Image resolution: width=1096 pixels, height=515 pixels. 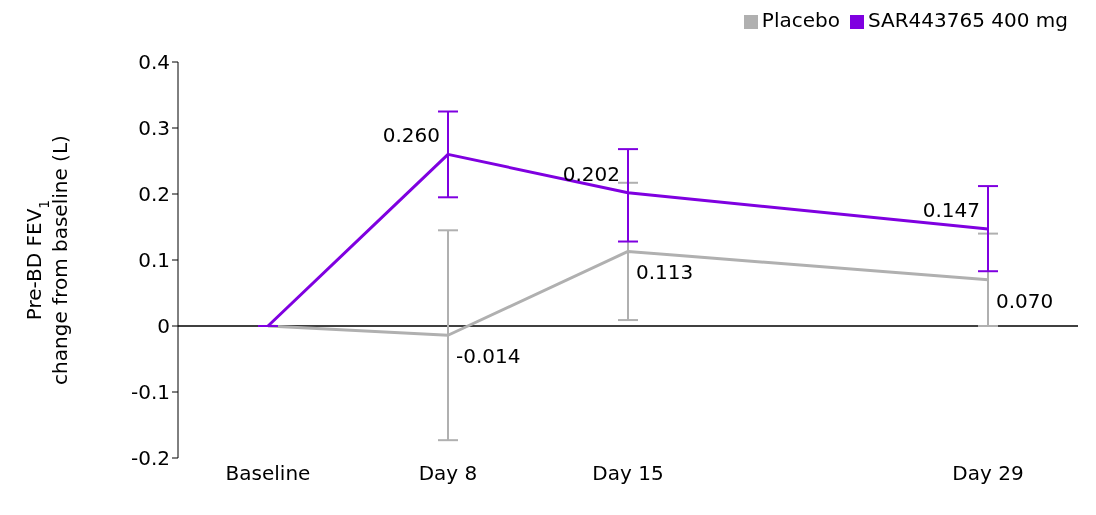 I want to click on x-tick-label: Day 8, so click(x=448, y=473).